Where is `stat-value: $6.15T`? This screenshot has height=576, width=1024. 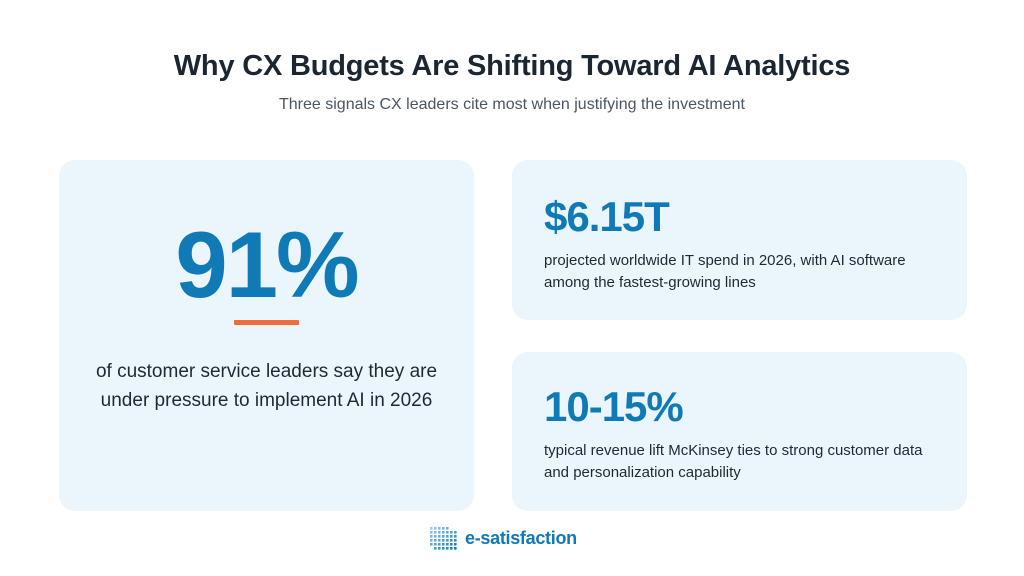 stat-value: $6.15T is located at coordinates (607, 216).